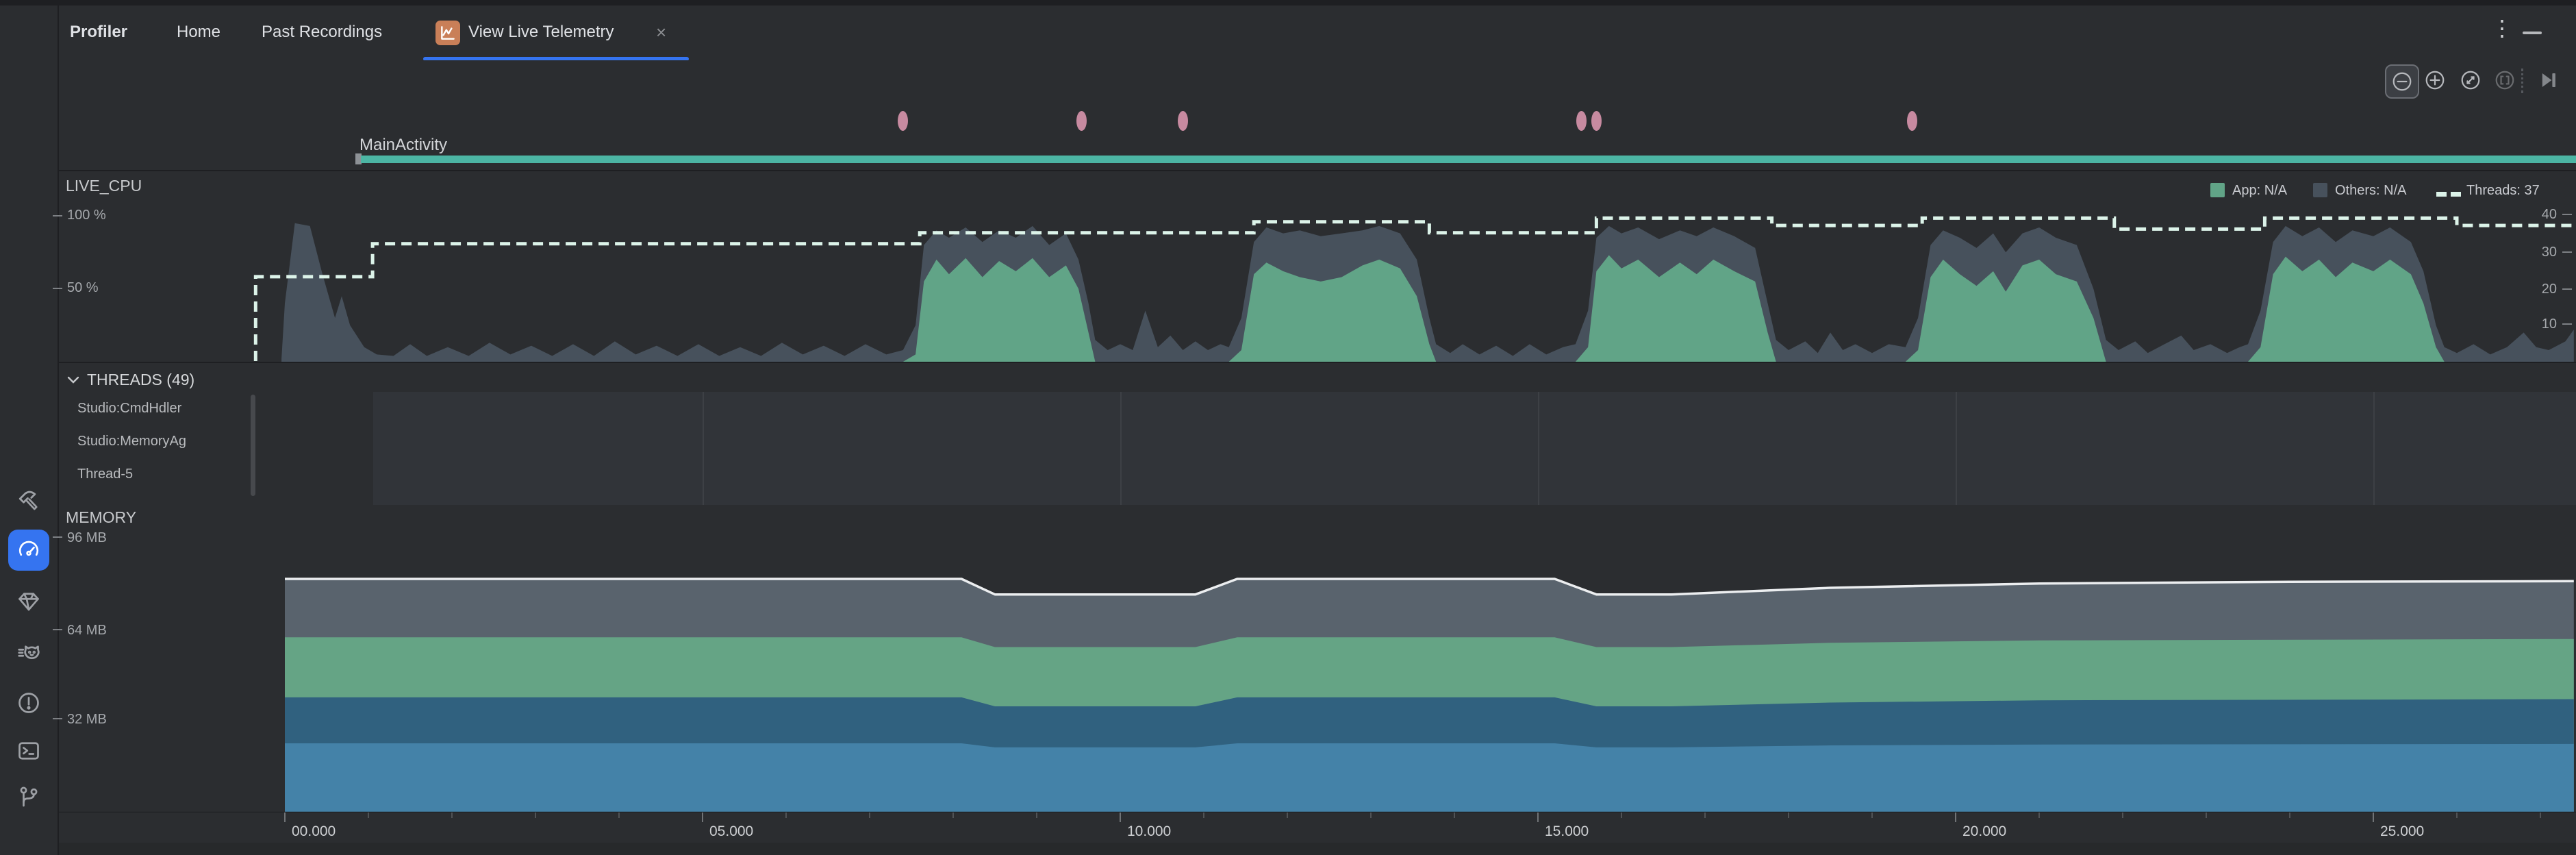  Describe the element at coordinates (99, 32) in the screenshot. I see `tool-window-title: Profiler` at that location.